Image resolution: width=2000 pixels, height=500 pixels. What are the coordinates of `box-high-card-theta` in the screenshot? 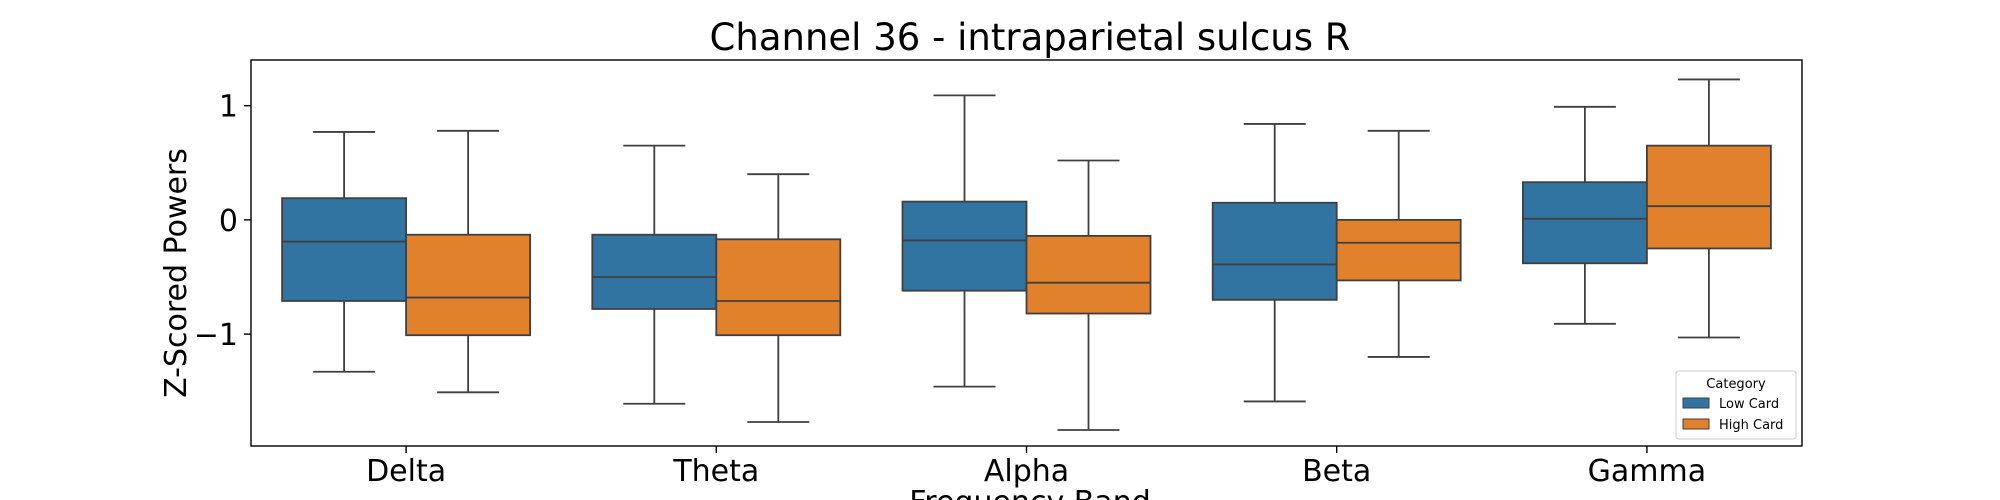 It's located at (778, 287).